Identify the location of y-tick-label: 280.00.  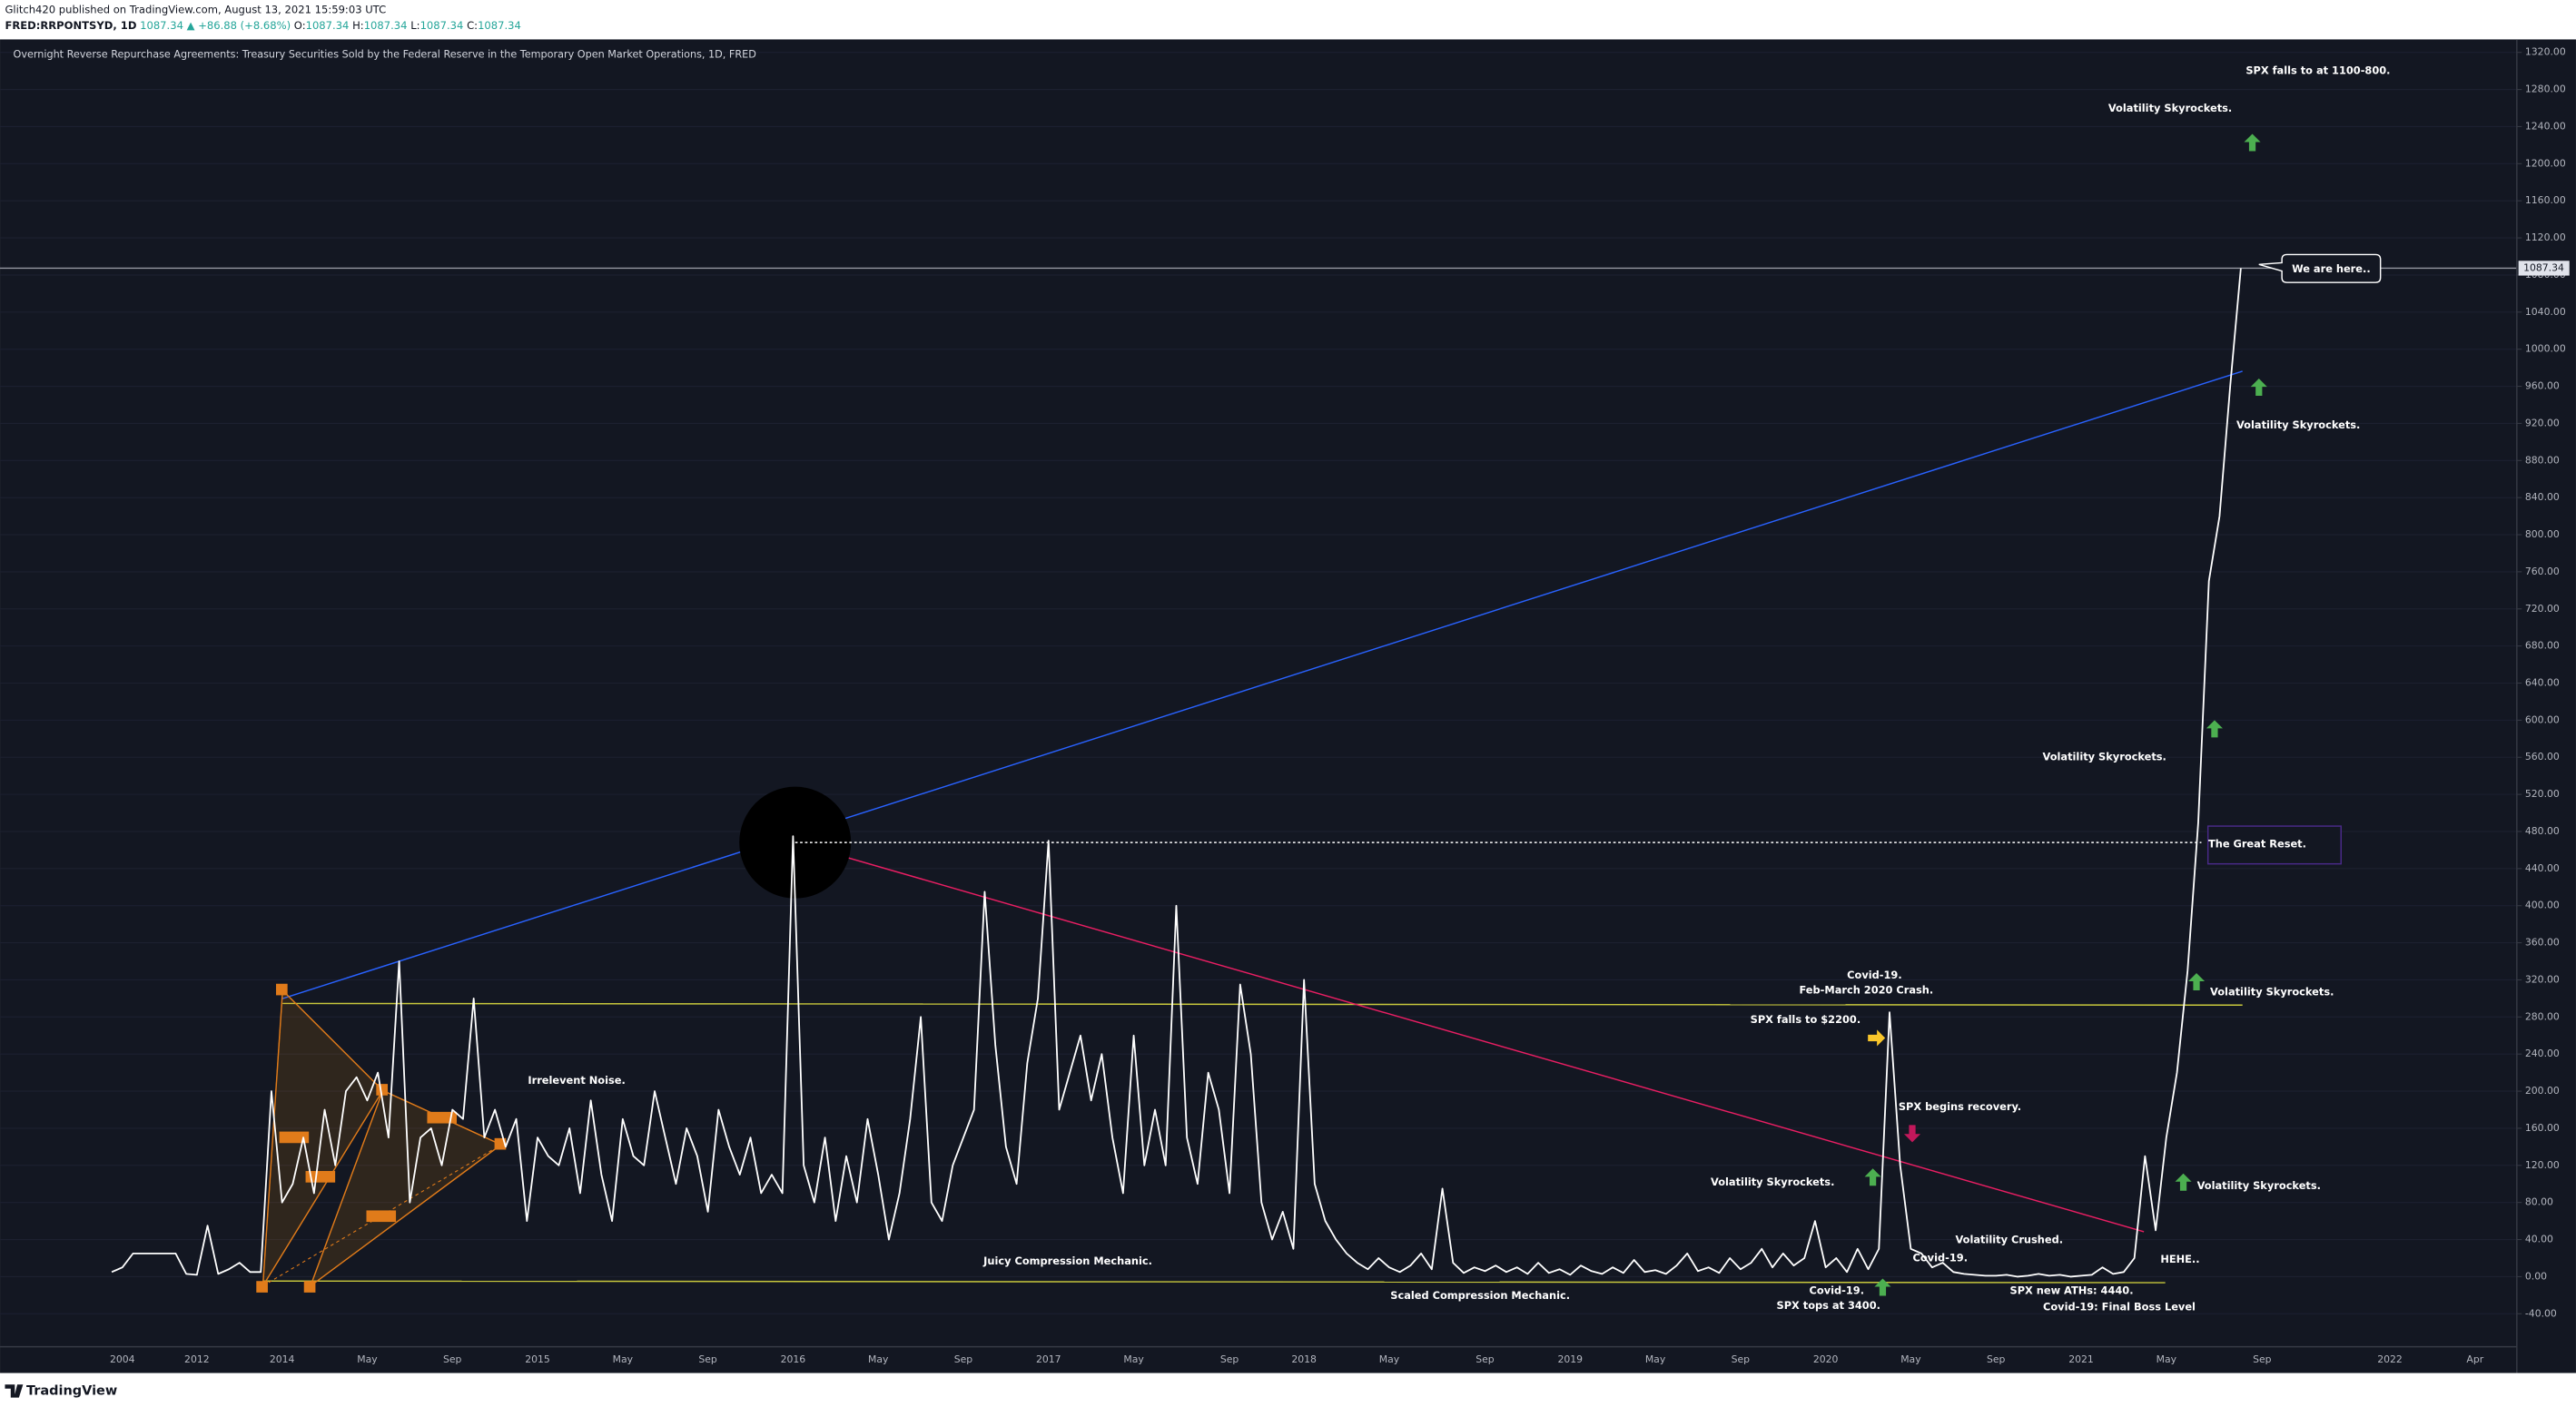
(2542, 1016).